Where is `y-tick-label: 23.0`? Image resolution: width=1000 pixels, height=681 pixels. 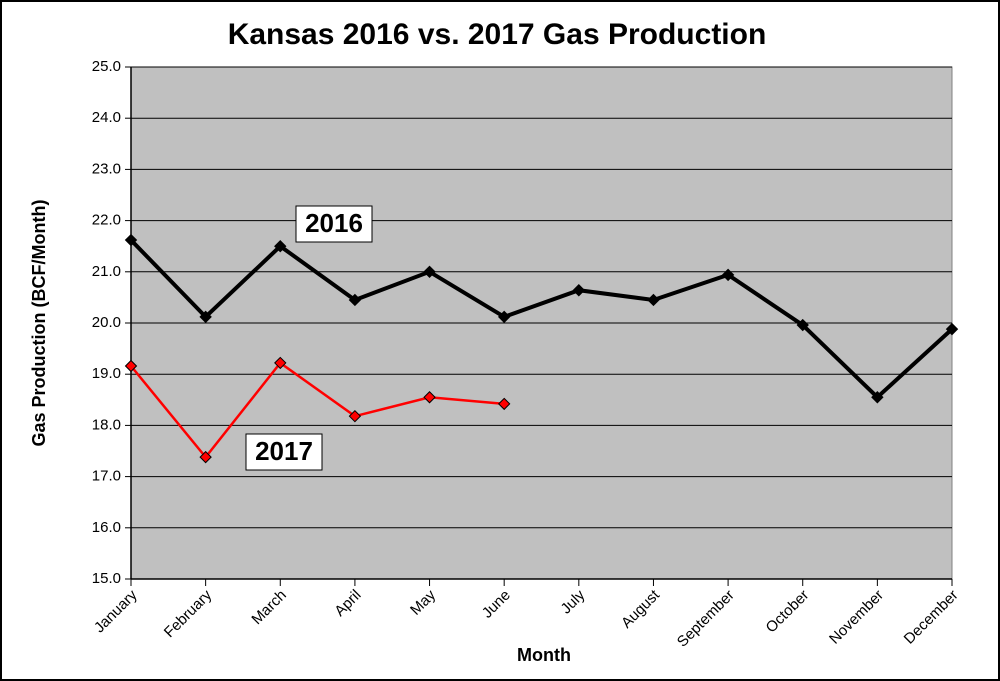
y-tick-label: 23.0 is located at coordinates (106, 168).